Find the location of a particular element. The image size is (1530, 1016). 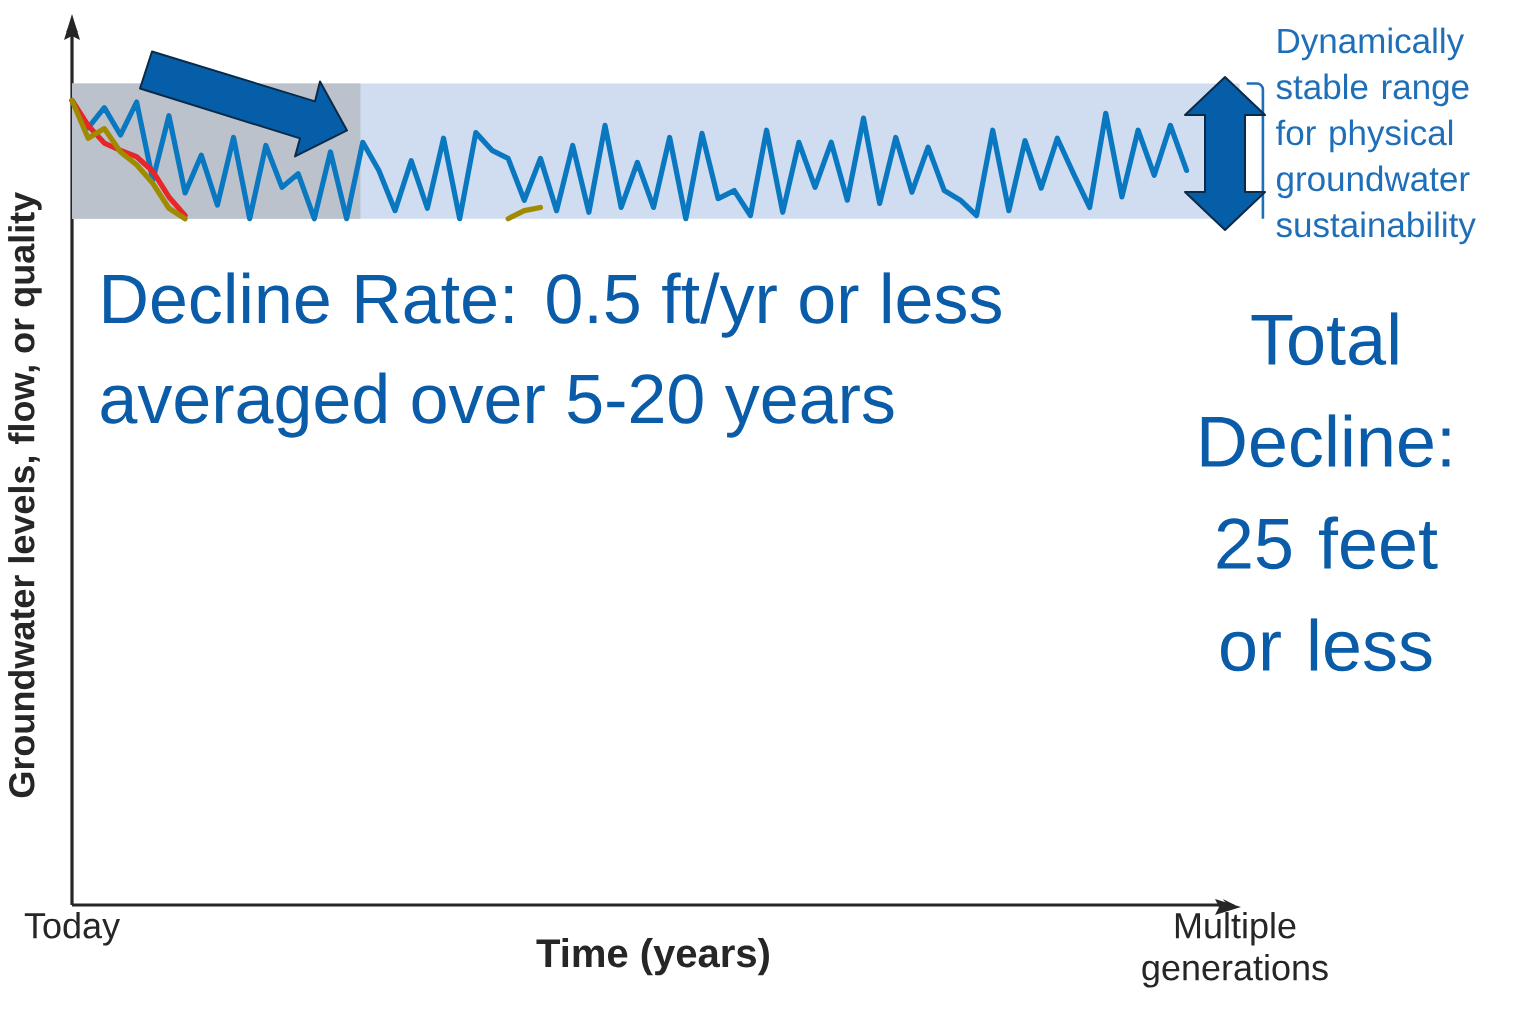

annotation: Decline Rate: 0.5 ft/yr or less averaged over 5-20 years is located at coordinates (551, 355).